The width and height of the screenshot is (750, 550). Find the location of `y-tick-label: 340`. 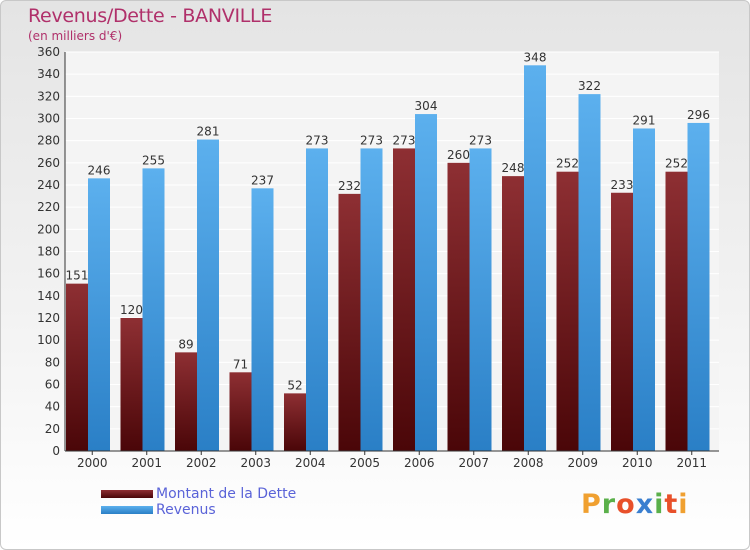

y-tick-label: 340 is located at coordinates (48, 74).